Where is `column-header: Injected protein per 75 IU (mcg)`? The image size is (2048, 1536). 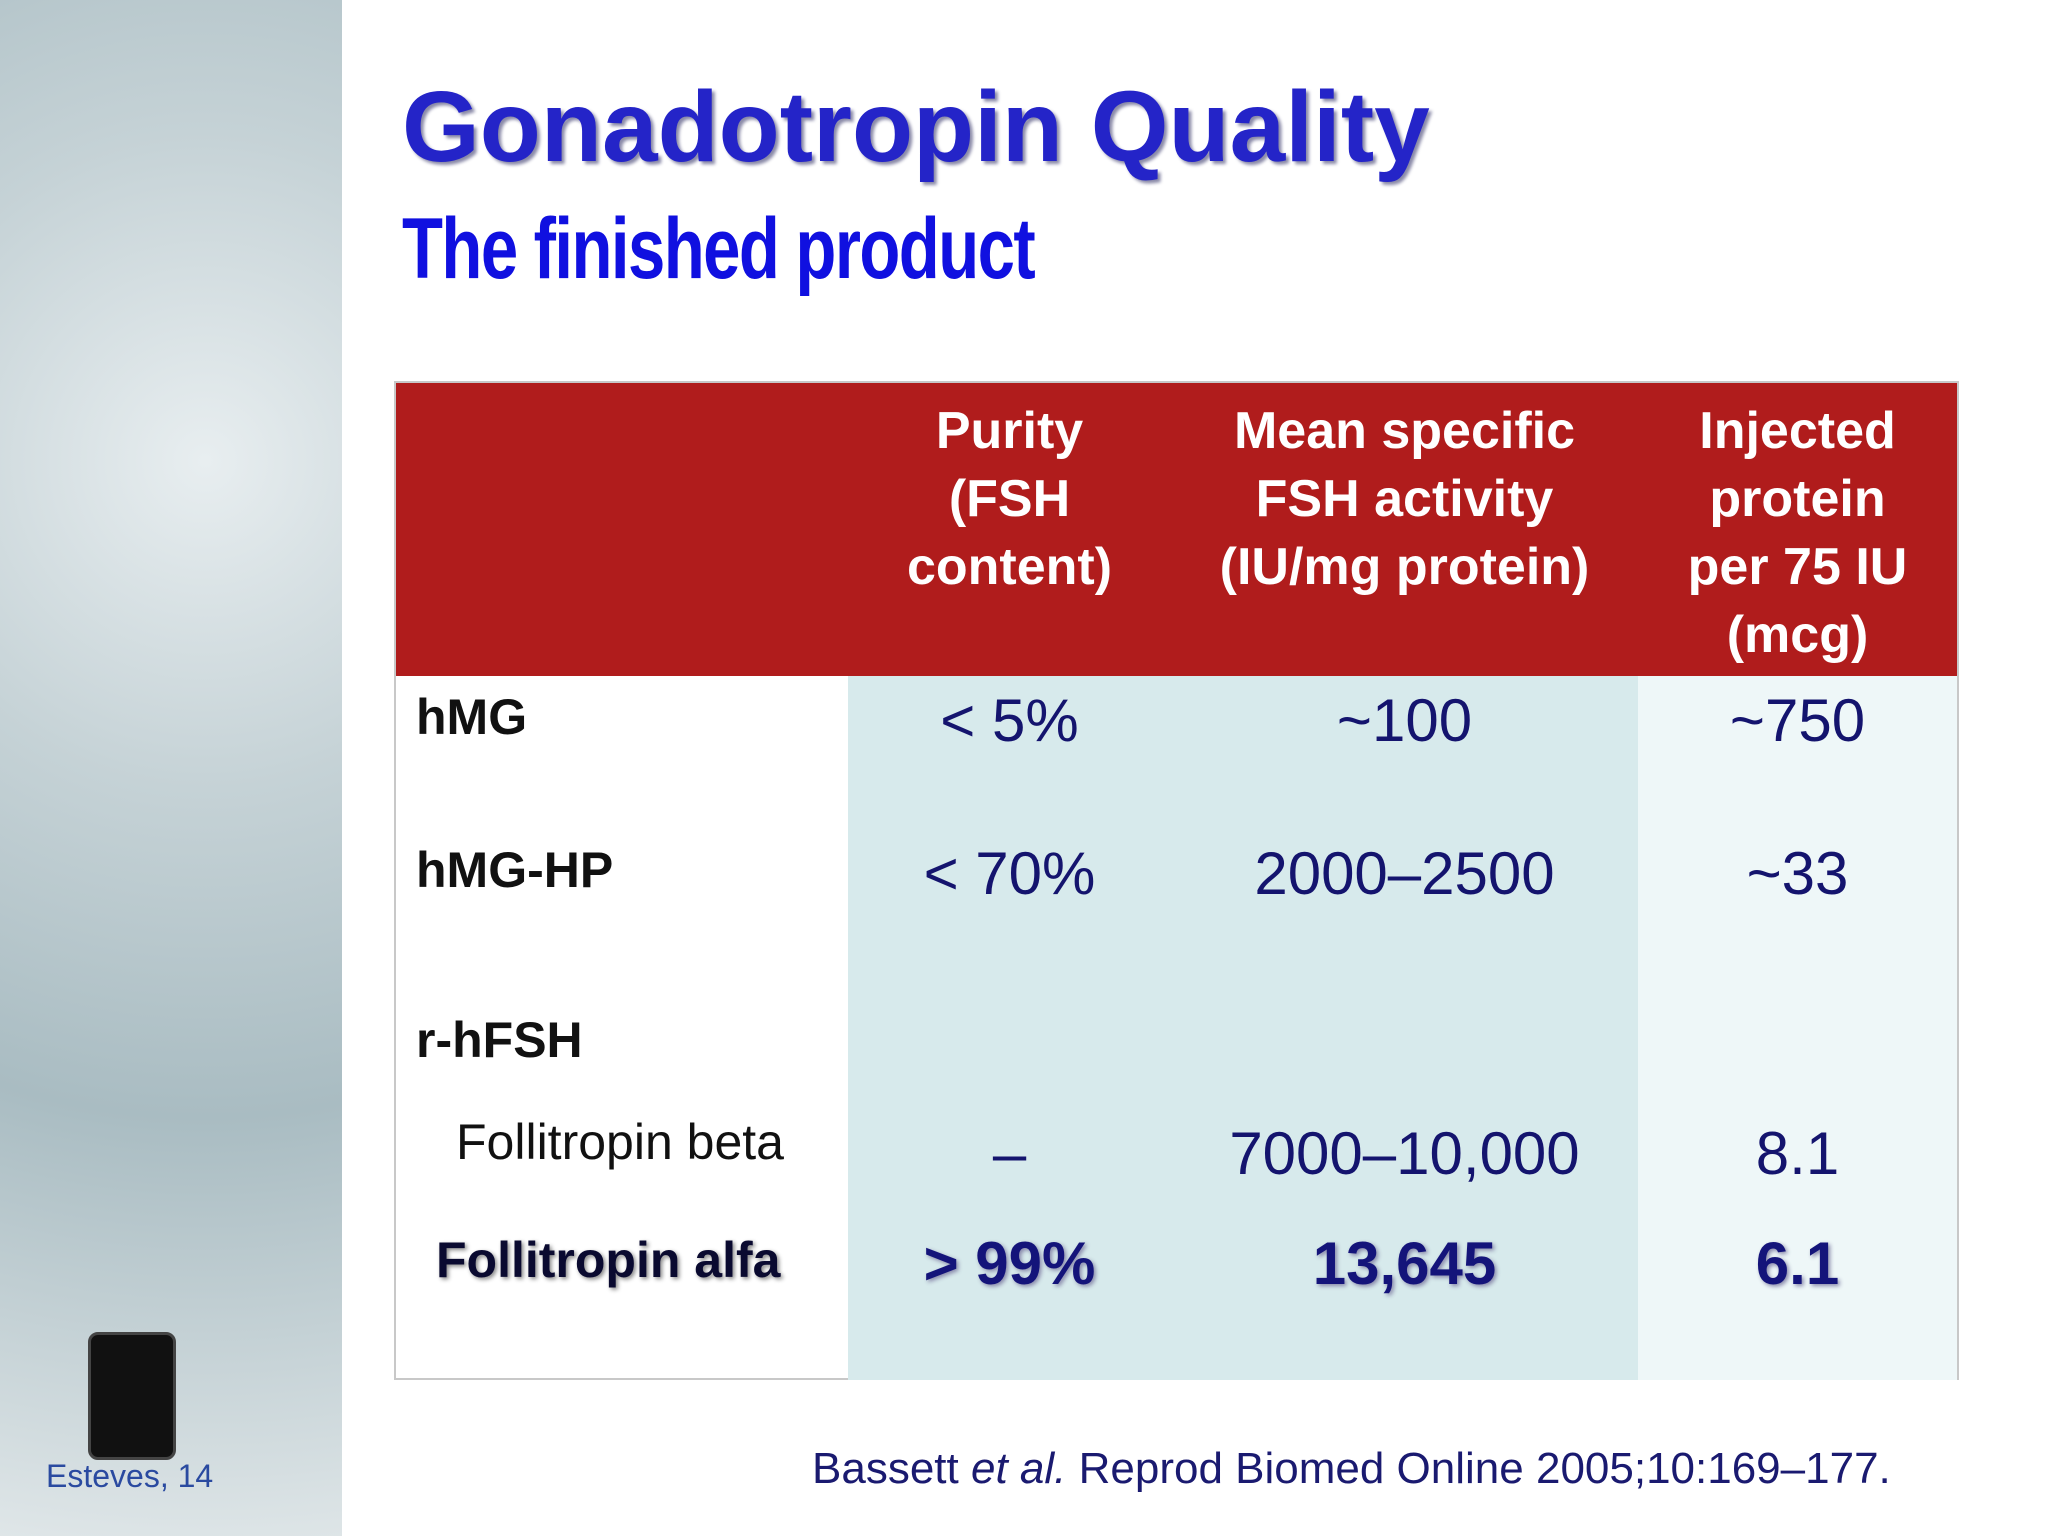 column-header: Injected protein per 75 IU (mcg) is located at coordinates (1797, 533).